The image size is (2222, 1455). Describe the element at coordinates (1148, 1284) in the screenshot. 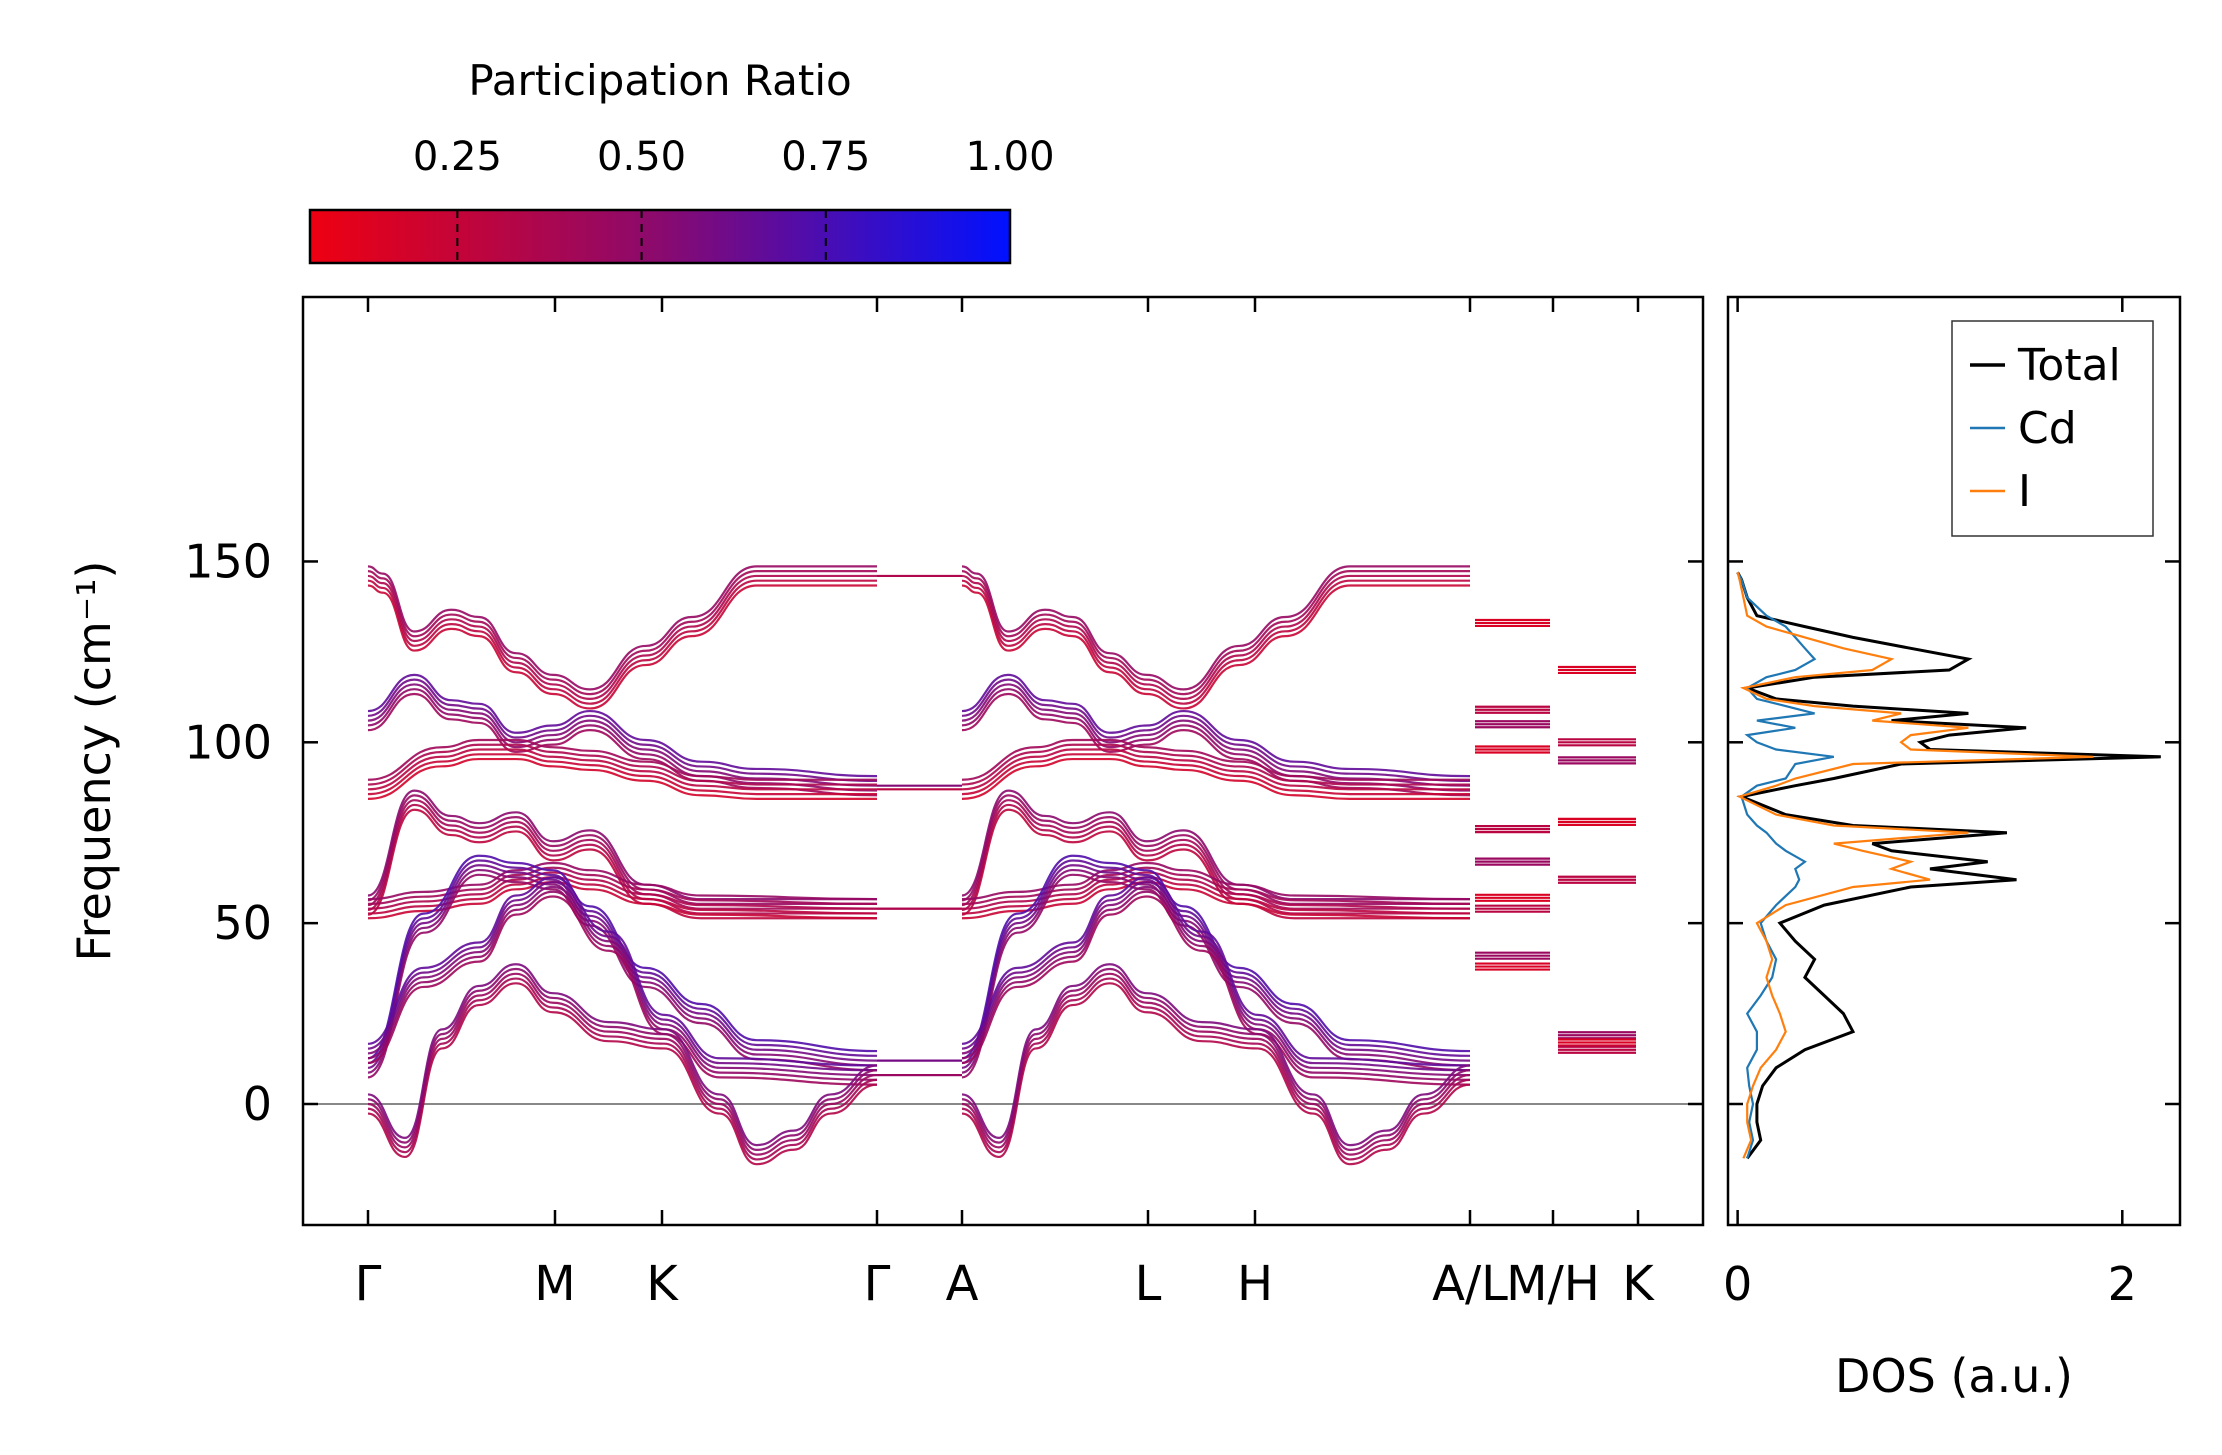

I see `k-point-label: L` at that location.